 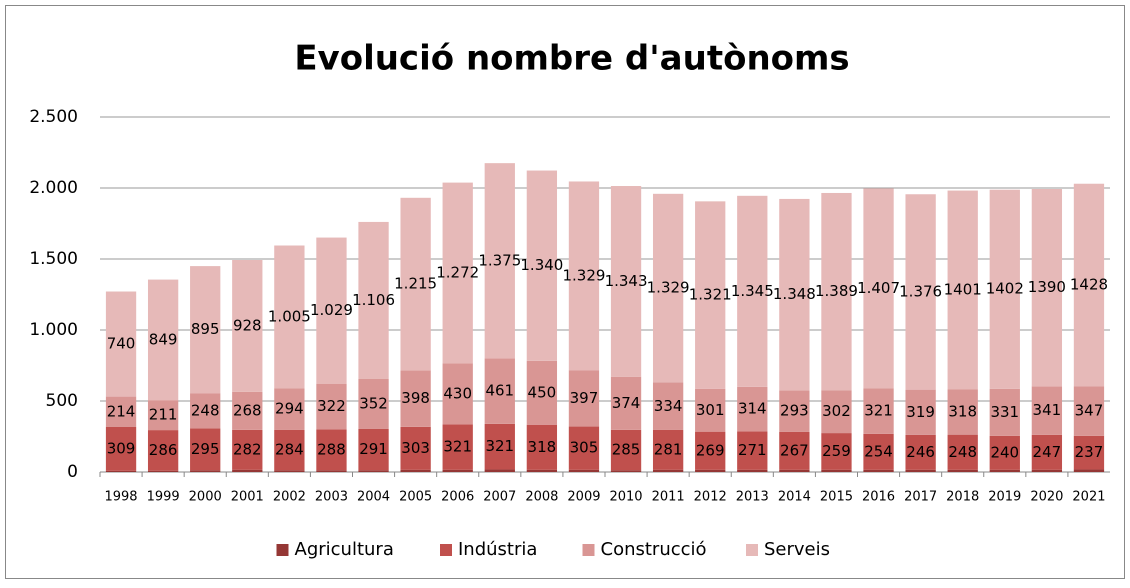 What do you see at coordinates (373, 449) in the screenshot?
I see `data-label: 291` at bounding box center [373, 449].